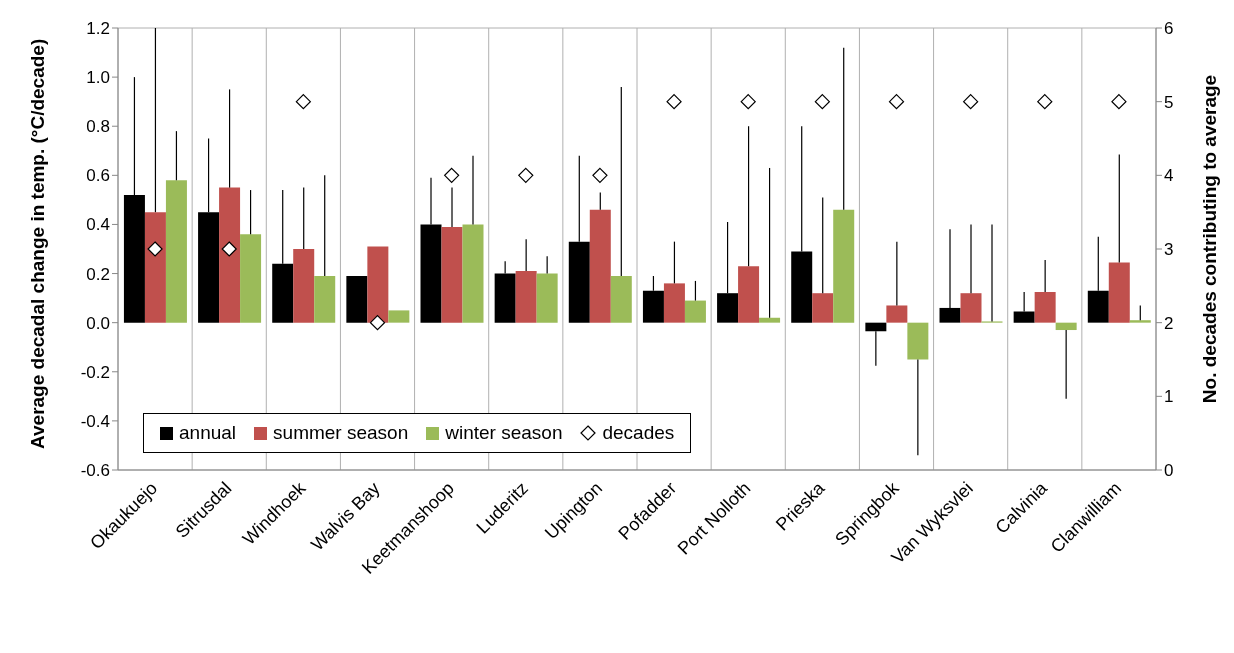 This screenshot has width=1234, height=653. Describe the element at coordinates (1169, 323) in the screenshot. I see `y2-tick-label: 2` at that location.